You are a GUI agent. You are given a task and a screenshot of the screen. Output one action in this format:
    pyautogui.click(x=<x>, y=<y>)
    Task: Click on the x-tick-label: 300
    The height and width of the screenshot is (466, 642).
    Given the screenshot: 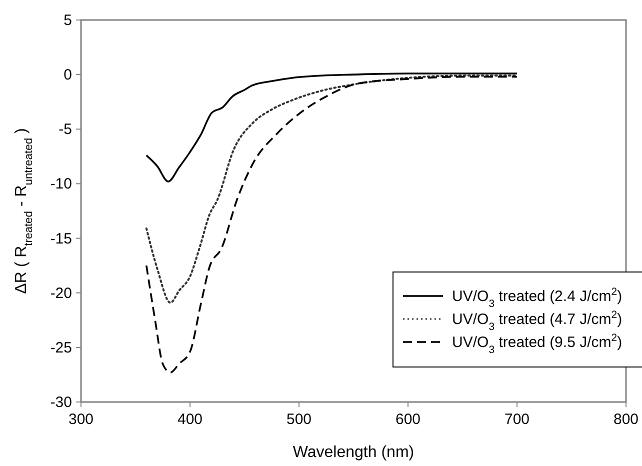 What is the action you would take?
    pyautogui.click(x=81, y=419)
    